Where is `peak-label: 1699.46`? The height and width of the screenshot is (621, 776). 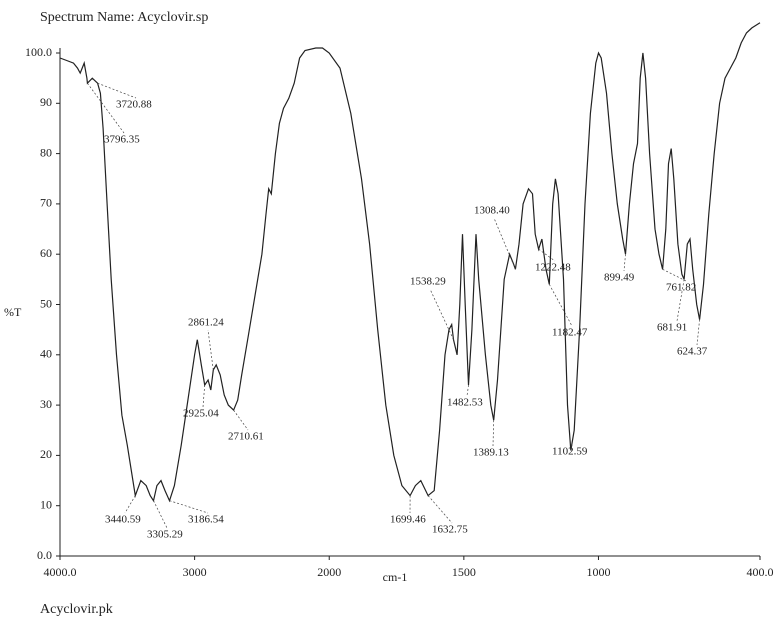 peak-label: 1699.46 is located at coordinates (408, 520).